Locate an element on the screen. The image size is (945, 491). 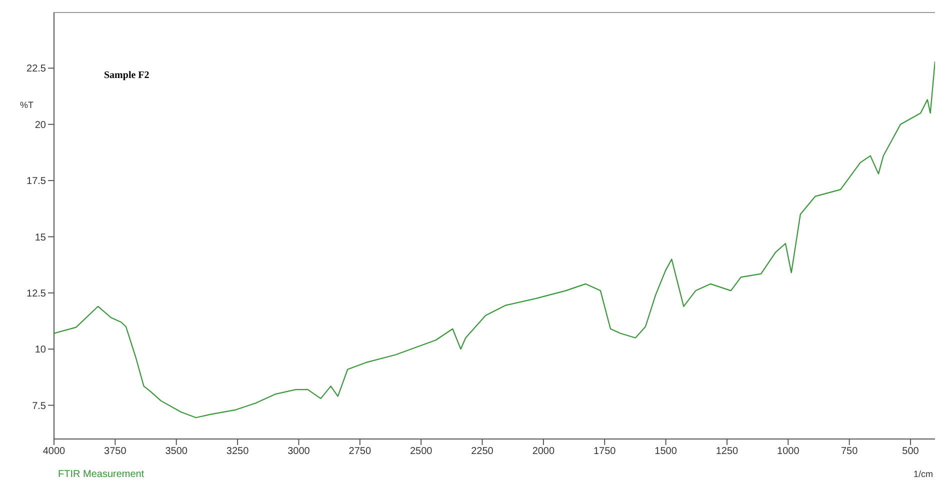
x-axis-title: 1/cm is located at coordinates (923, 474).